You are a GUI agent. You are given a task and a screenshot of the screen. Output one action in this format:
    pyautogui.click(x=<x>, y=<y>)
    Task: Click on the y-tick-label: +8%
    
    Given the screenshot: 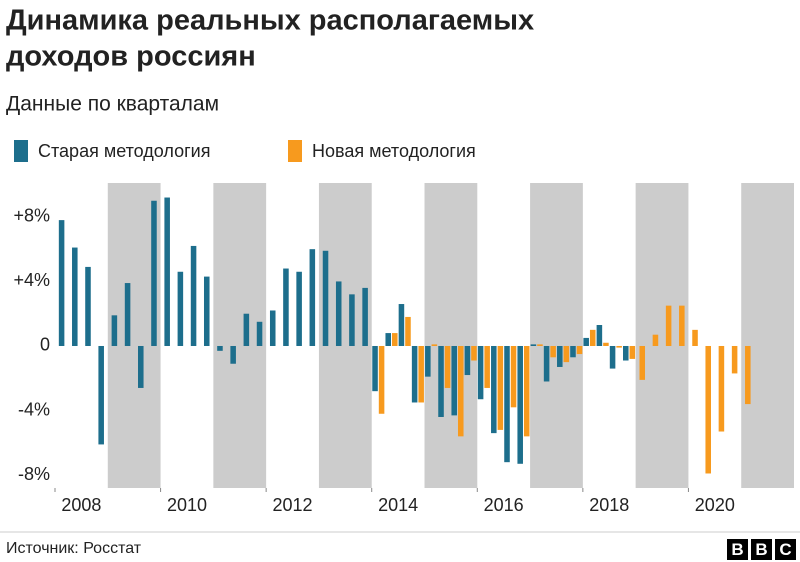 What is the action you would take?
    pyautogui.click(x=31, y=216)
    